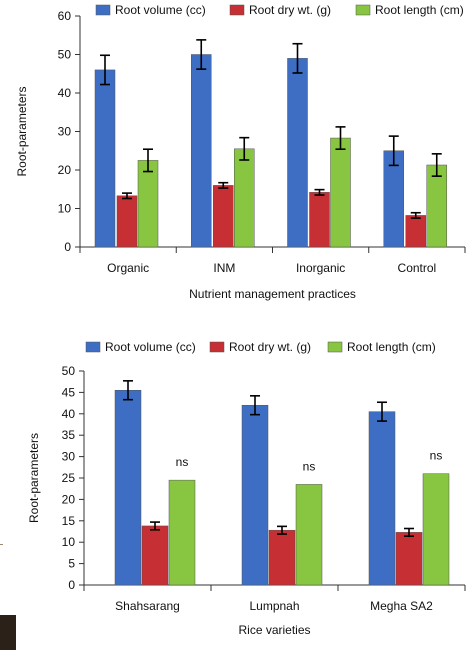  Describe the element at coordinates (65, 16) in the screenshot. I see `y-tick-label: 60` at that location.